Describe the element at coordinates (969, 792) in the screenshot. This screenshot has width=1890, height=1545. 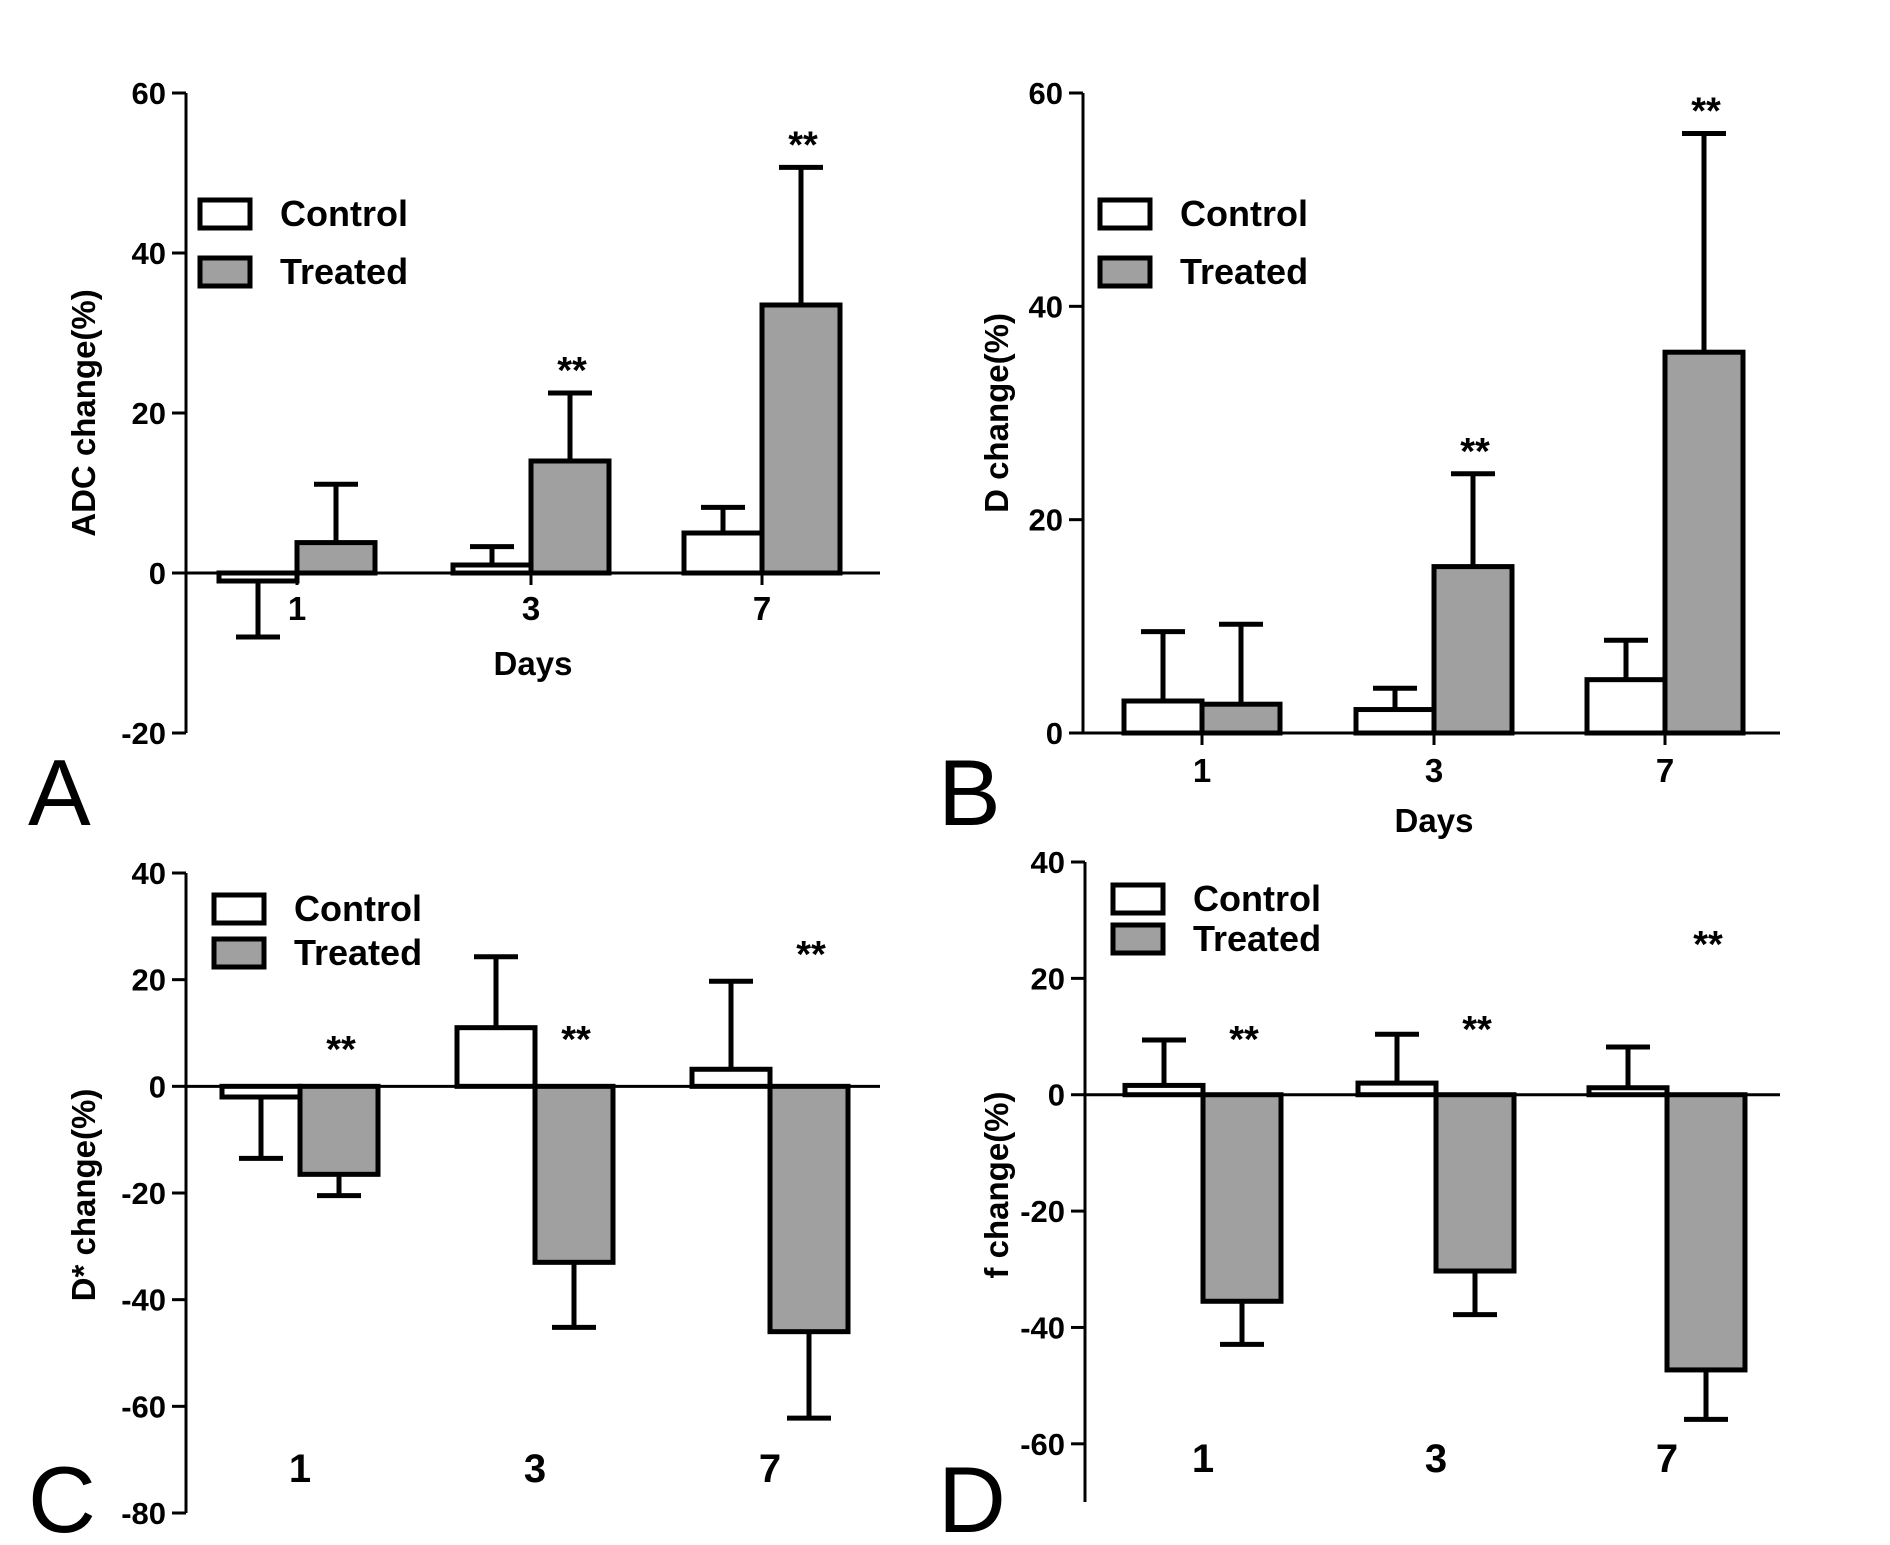
I see `panel-letter: B` at that location.